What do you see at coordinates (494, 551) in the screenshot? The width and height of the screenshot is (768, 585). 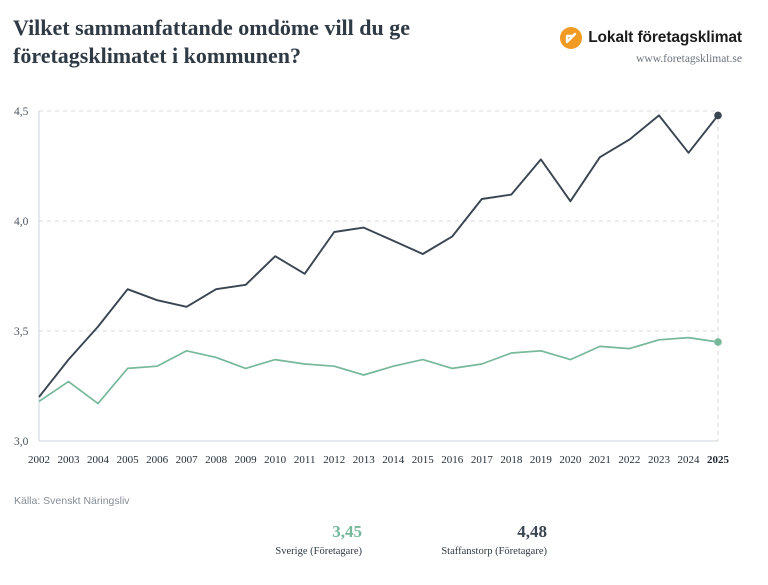 I see `stat-staffanstorp-label: Staffanstorp (Företagare)` at bounding box center [494, 551].